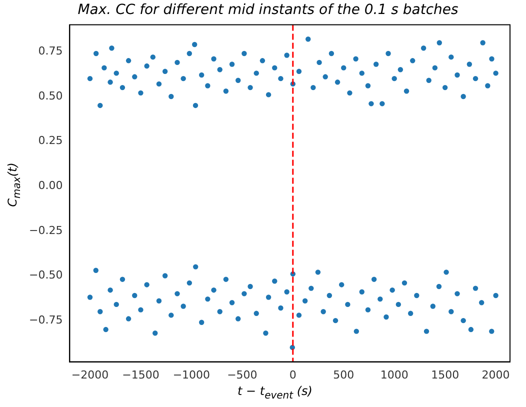 Image resolution: width=526 pixels, height=407 pixels. What do you see at coordinates (50, 185) in the screenshot?
I see `y-tick-label: 0.00` at bounding box center [50, 185].